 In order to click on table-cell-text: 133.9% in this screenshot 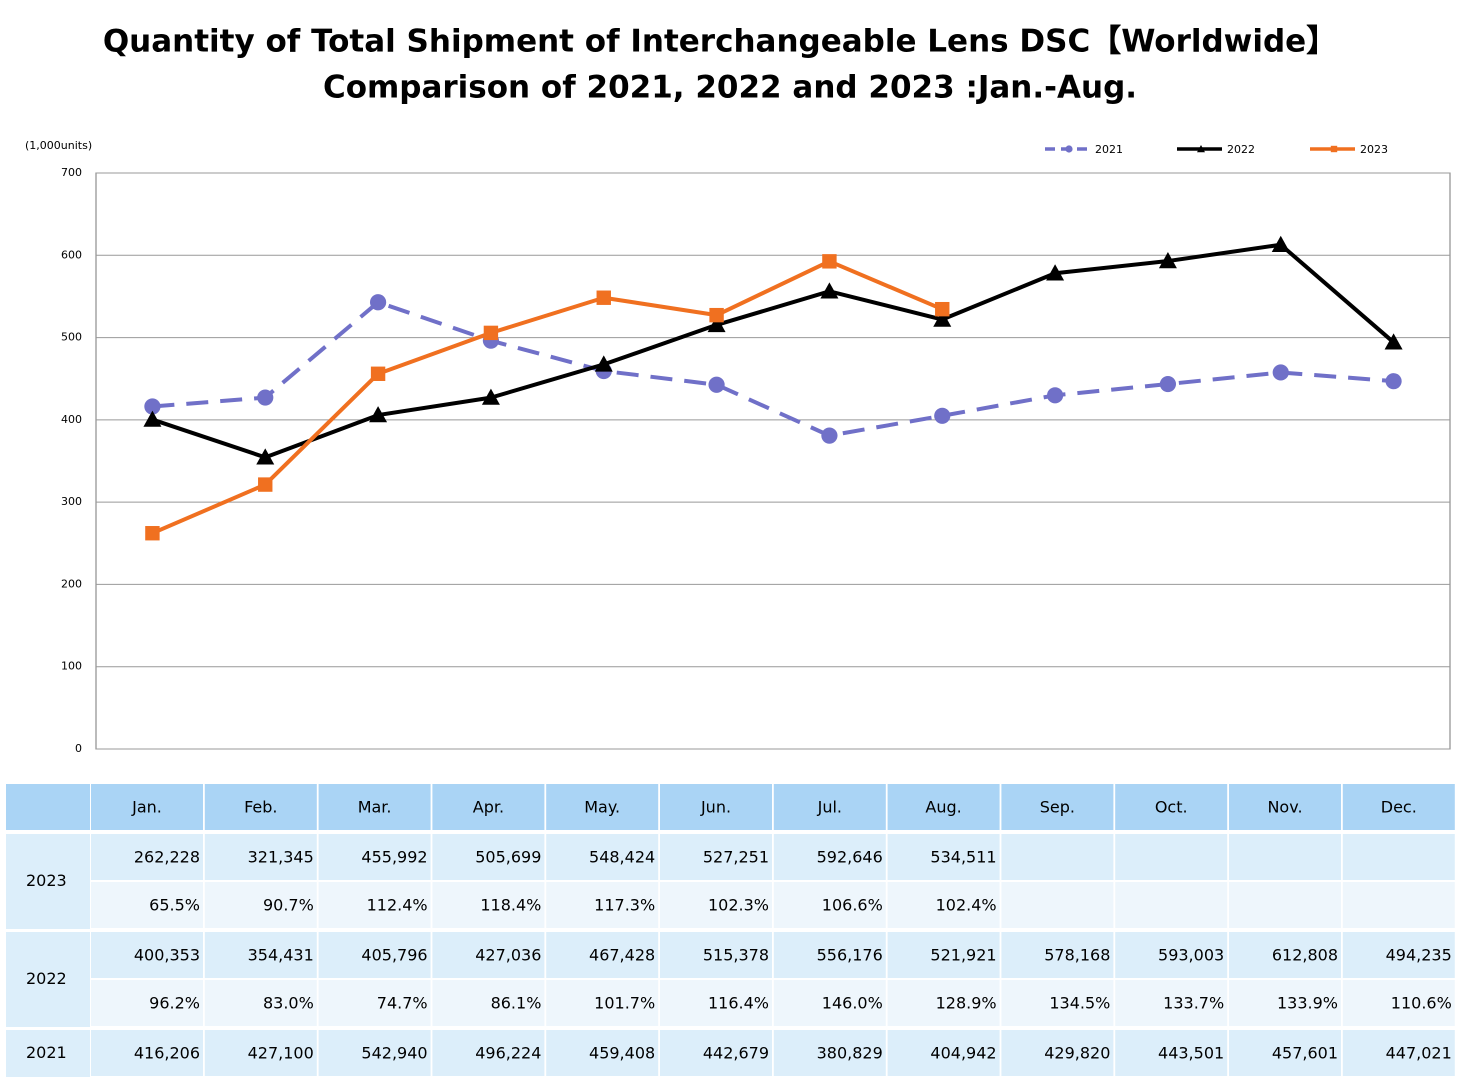, I will do `click(1307, 1003)`.